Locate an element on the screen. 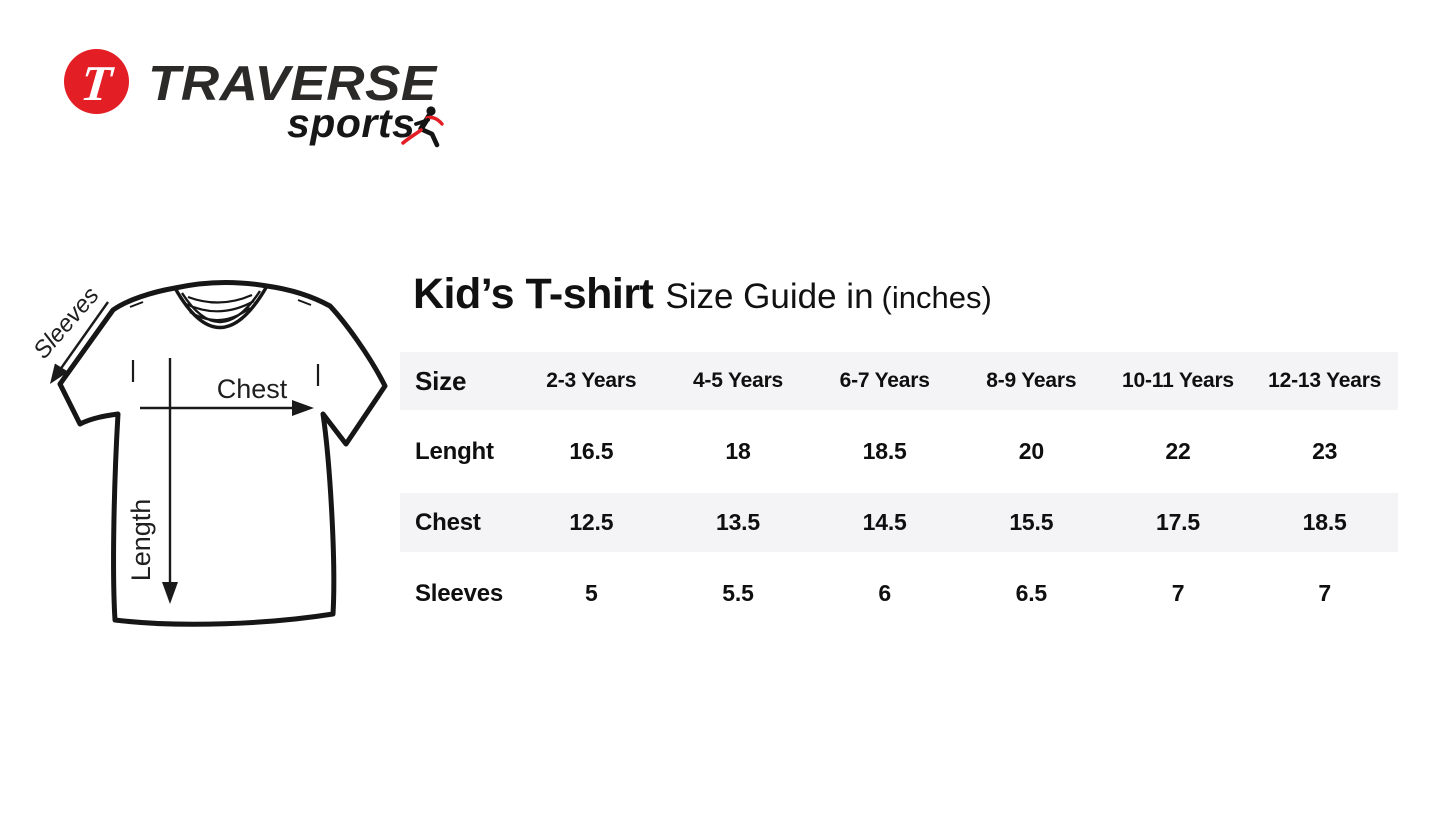  tshirt-outline is located at coordinates (222, 453).